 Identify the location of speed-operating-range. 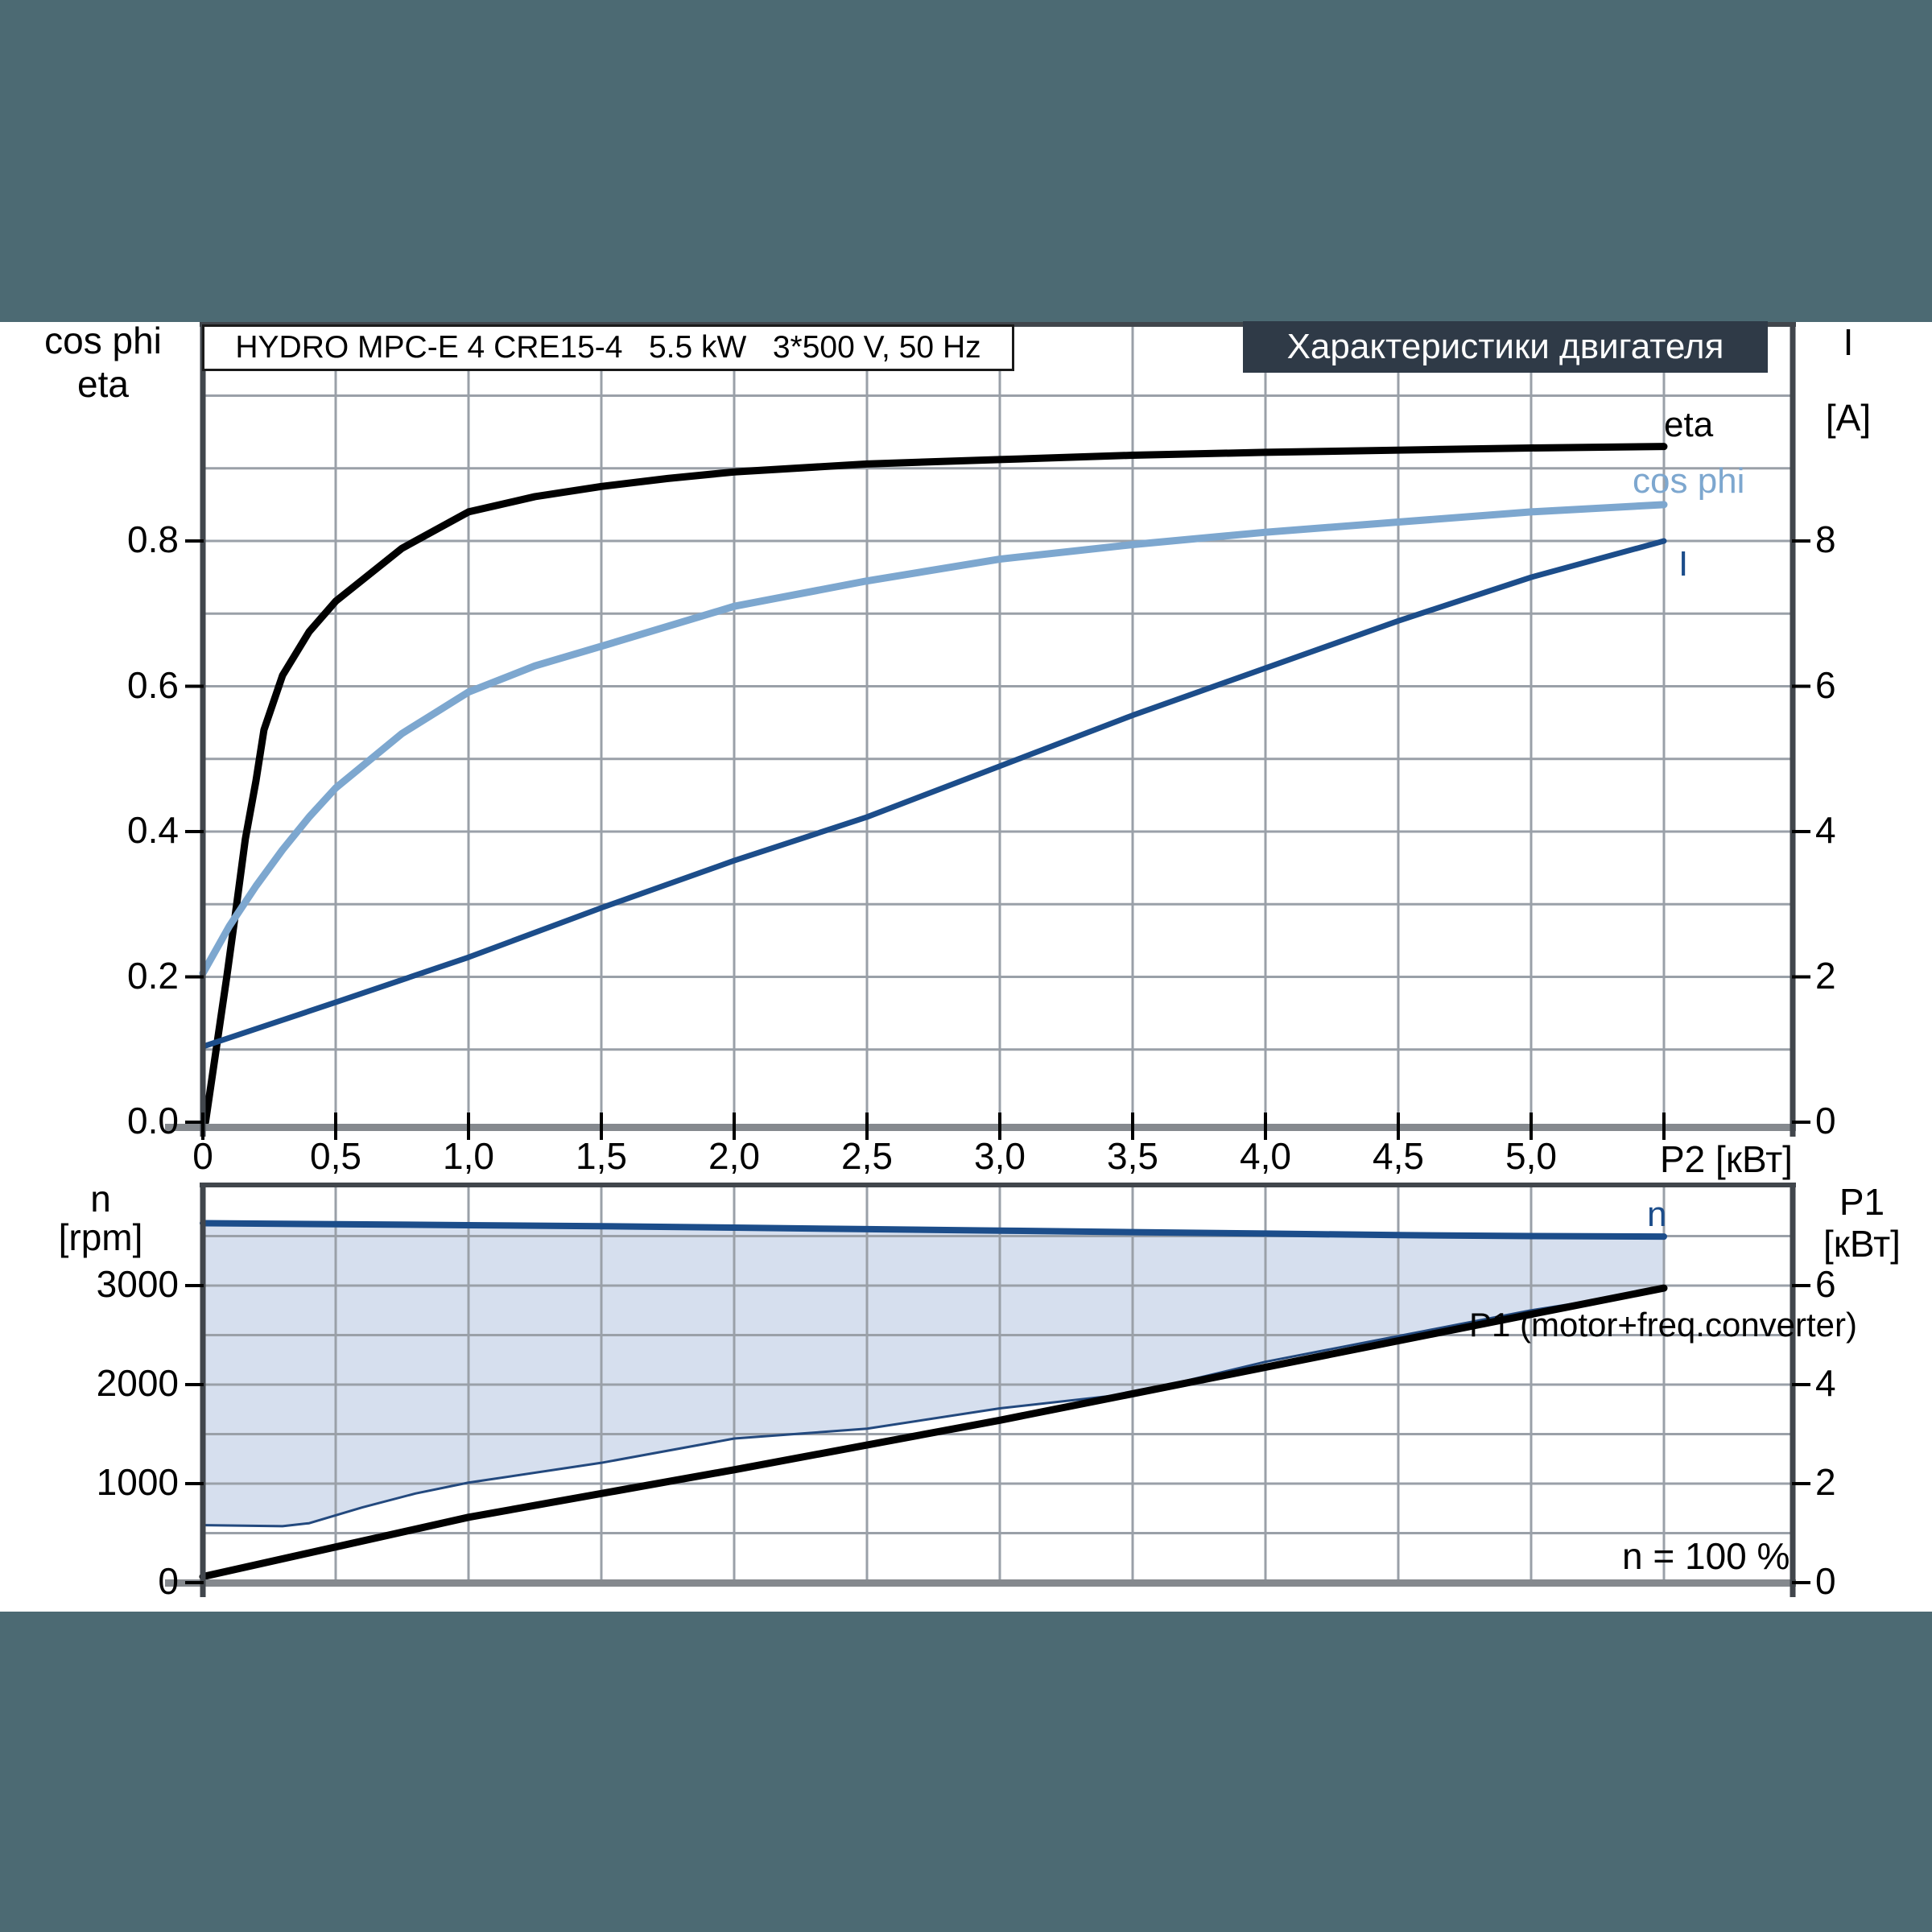
(933, 1374).